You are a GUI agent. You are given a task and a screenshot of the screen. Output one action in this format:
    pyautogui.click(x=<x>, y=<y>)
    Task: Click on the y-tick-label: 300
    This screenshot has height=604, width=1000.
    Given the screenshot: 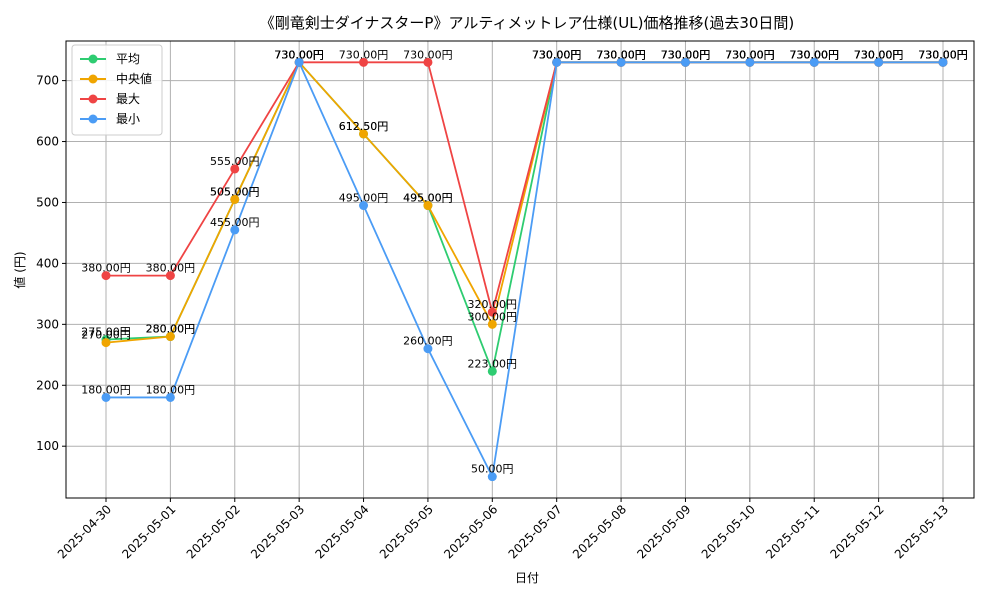 What is the action you would take?
    pyautogui.click(x=47, y=324)
    